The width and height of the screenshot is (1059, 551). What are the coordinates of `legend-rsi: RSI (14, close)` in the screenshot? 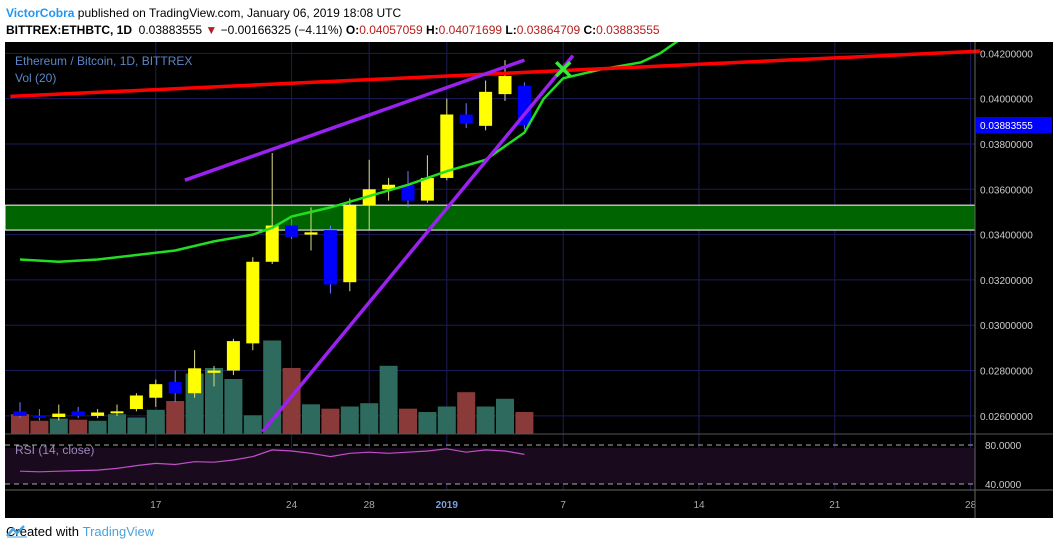 It's located at (54, 450).